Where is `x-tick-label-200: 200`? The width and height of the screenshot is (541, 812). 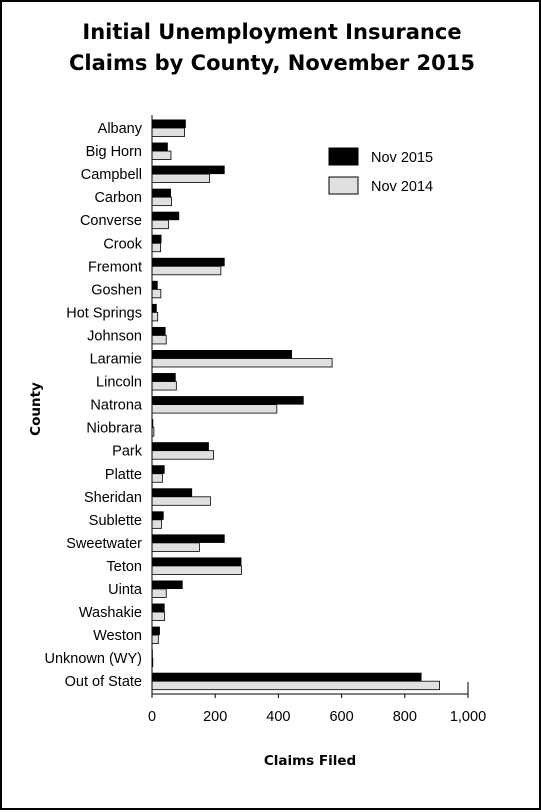 x-tick-label-200: 200 is located at coordinates (215, 717).